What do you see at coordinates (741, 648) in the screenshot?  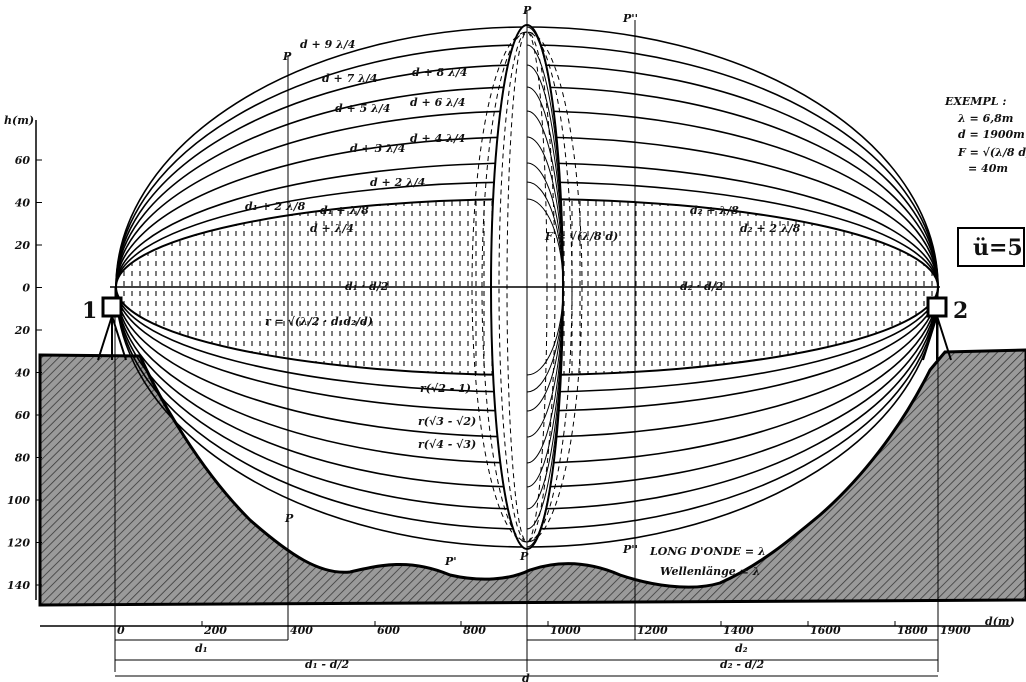 I see `dimension-label: d₂` at bounding box center [741, 648].